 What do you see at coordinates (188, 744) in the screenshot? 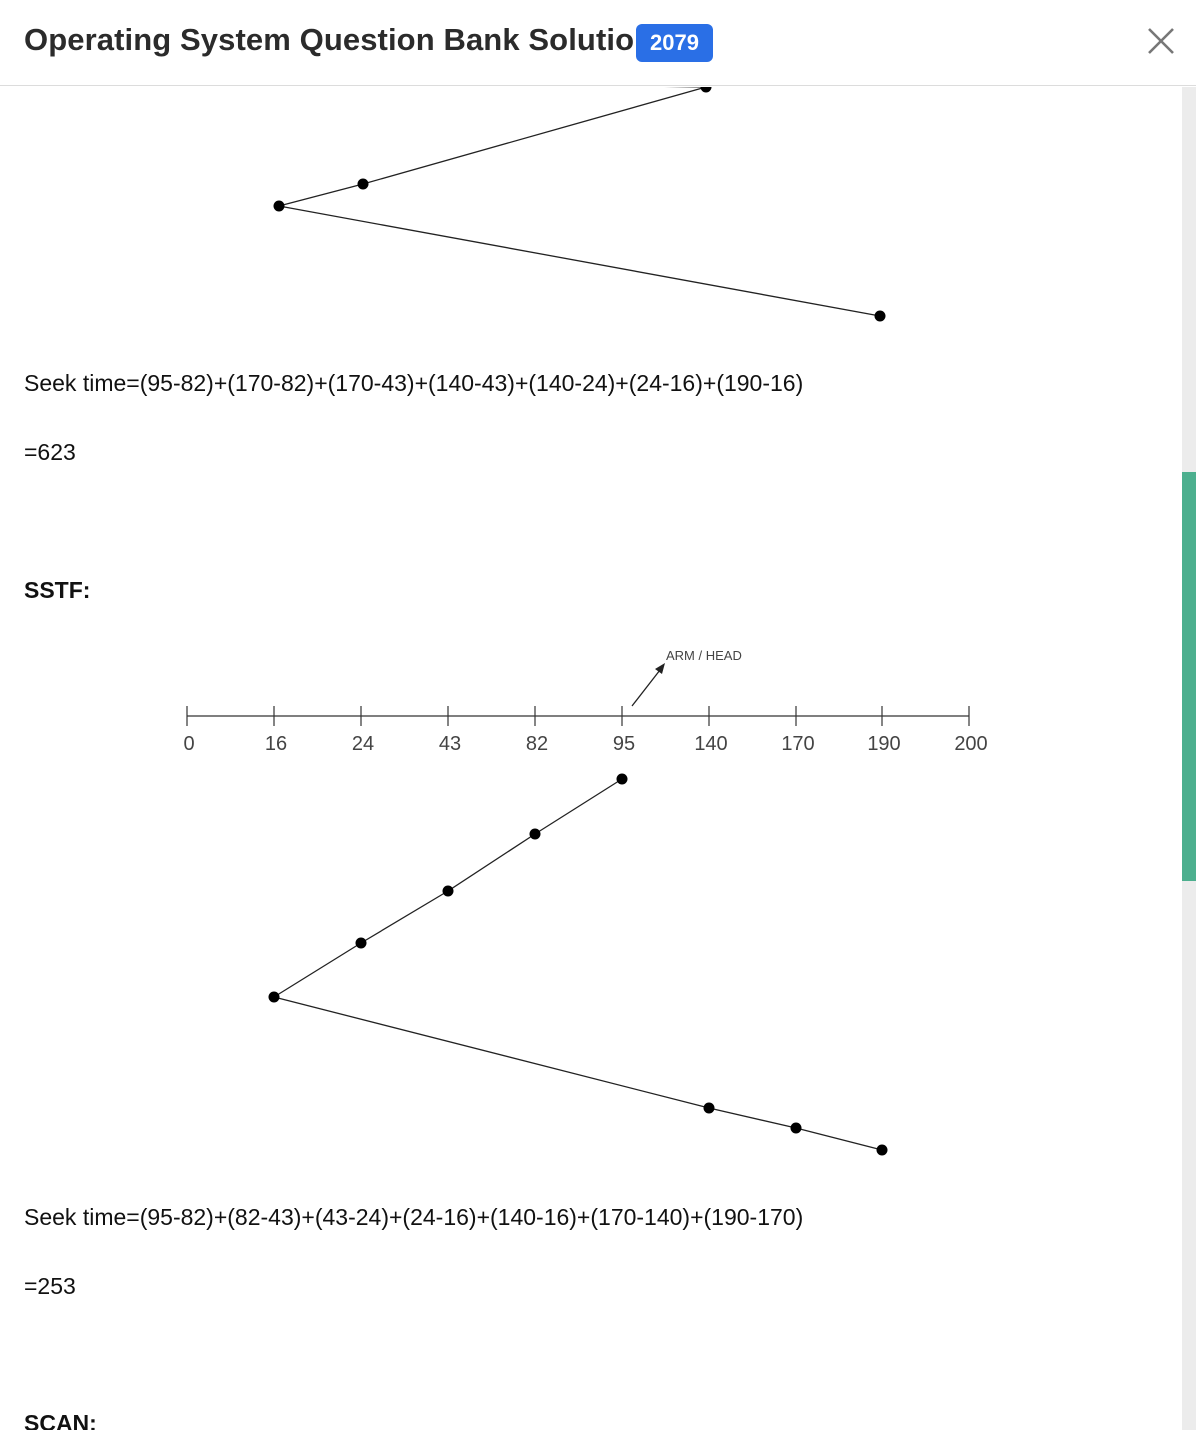
I see `tick-label: 0` at bounding box center [188, 744].